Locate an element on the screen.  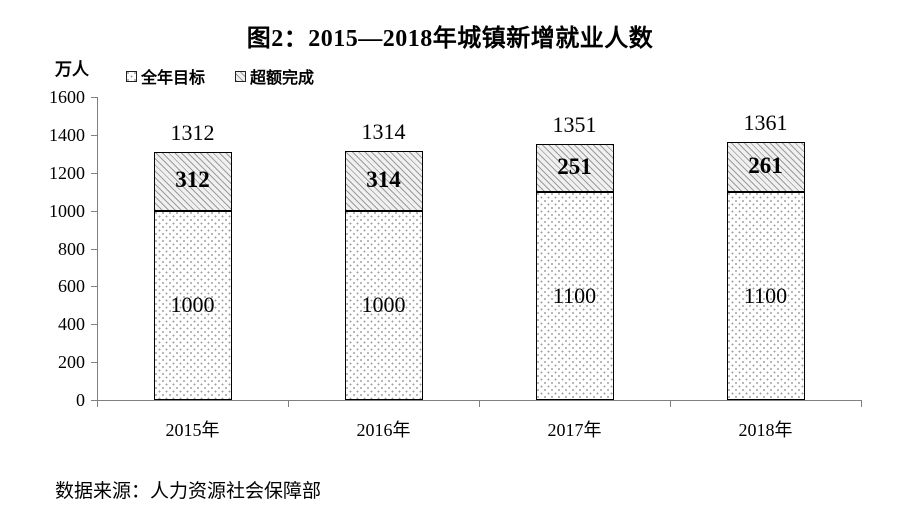
overfulfilled-value-label: 314 is located at coordinates (383, 179).